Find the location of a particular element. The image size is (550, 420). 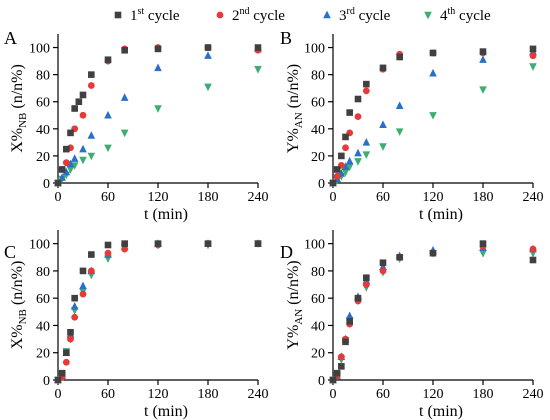

legend-entry: 3rd cycle is located at coordinates (357, 15).